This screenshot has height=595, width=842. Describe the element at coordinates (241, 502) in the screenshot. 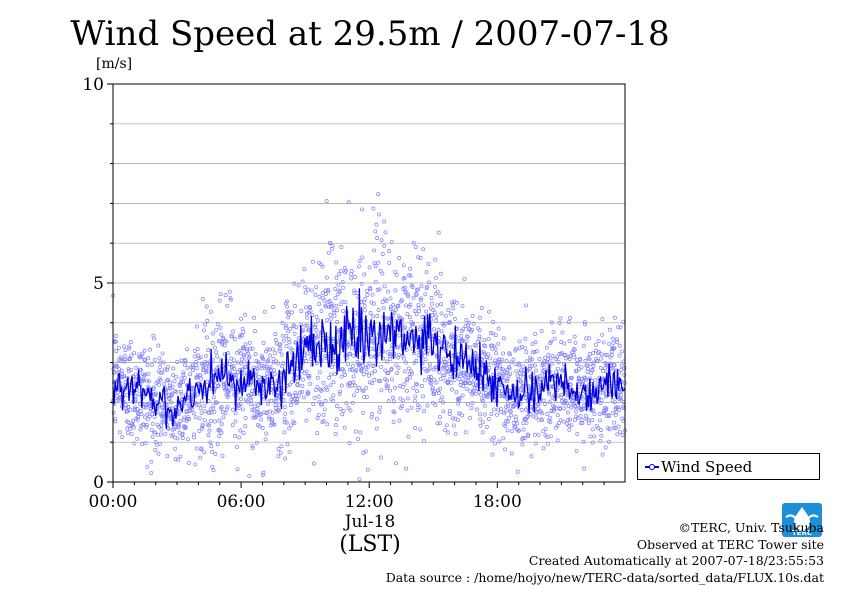

I see `x-tick-label: 06:00` at that location.